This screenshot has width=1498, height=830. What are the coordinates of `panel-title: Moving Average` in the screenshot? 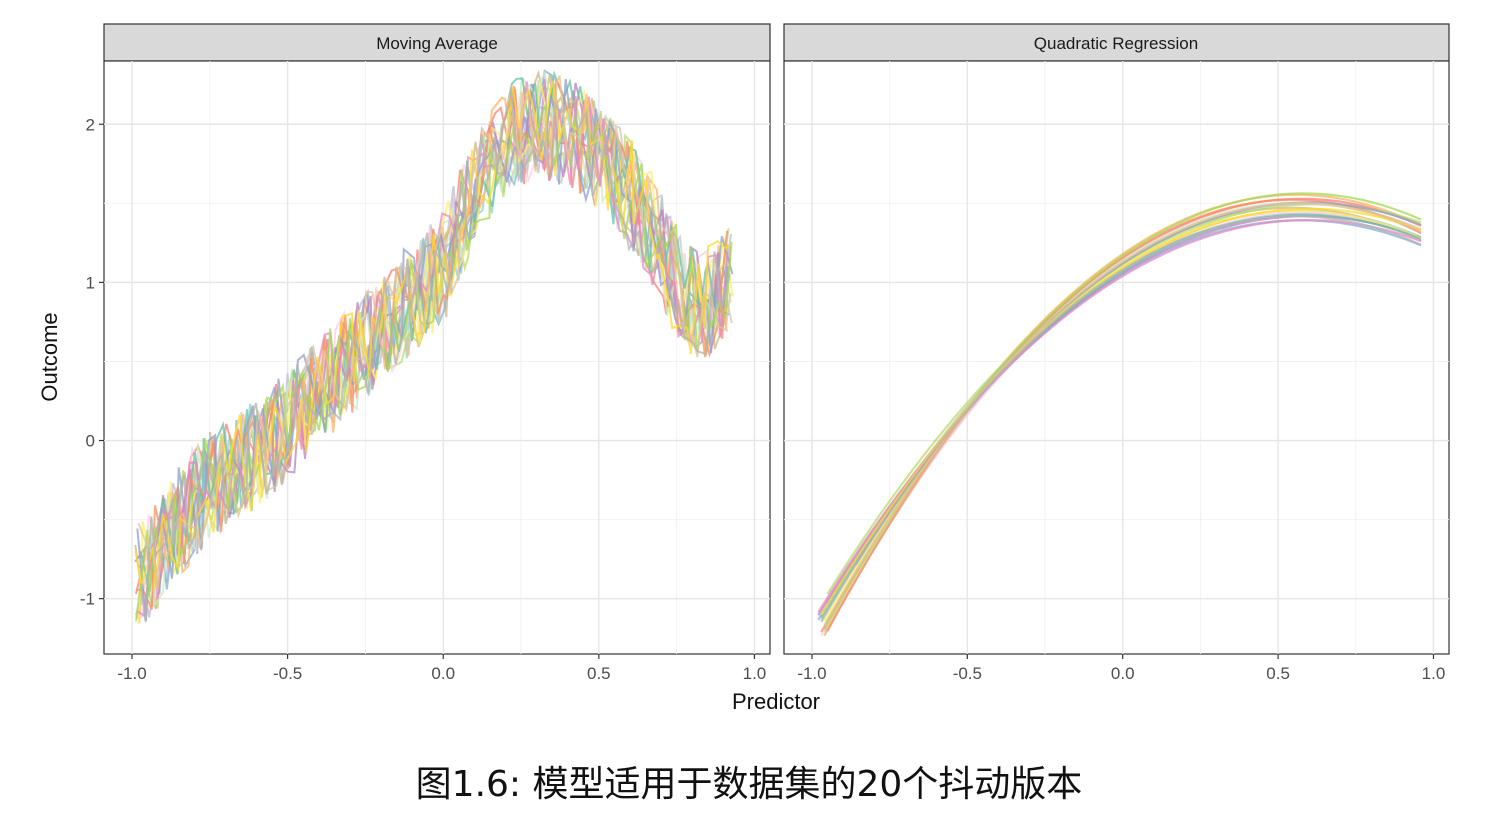 It's located at (437, 43).